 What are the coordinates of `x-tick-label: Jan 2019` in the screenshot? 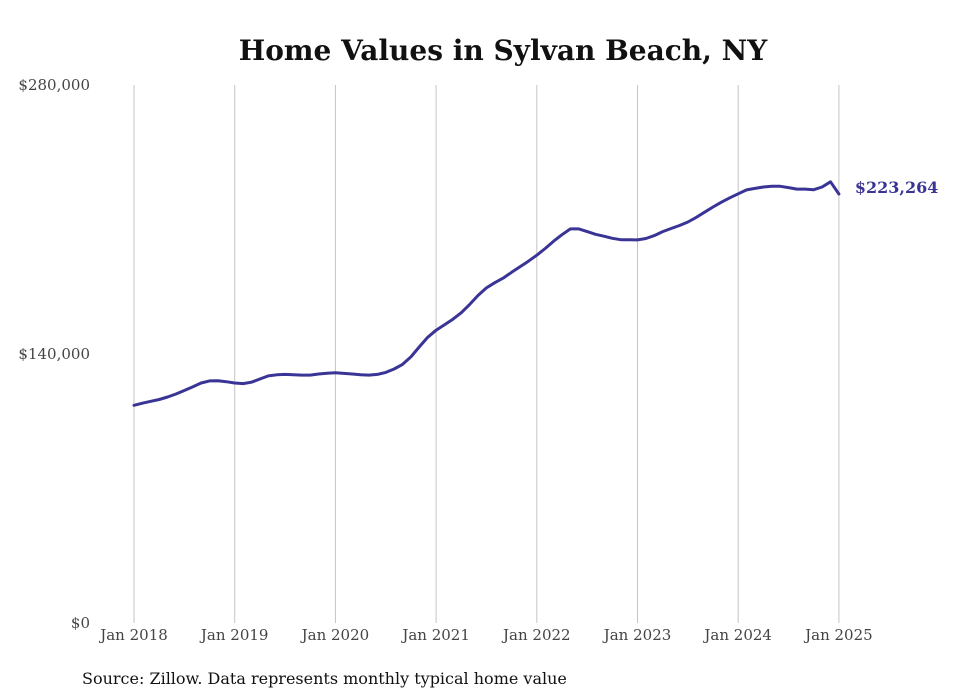 It's located at (234, 635).